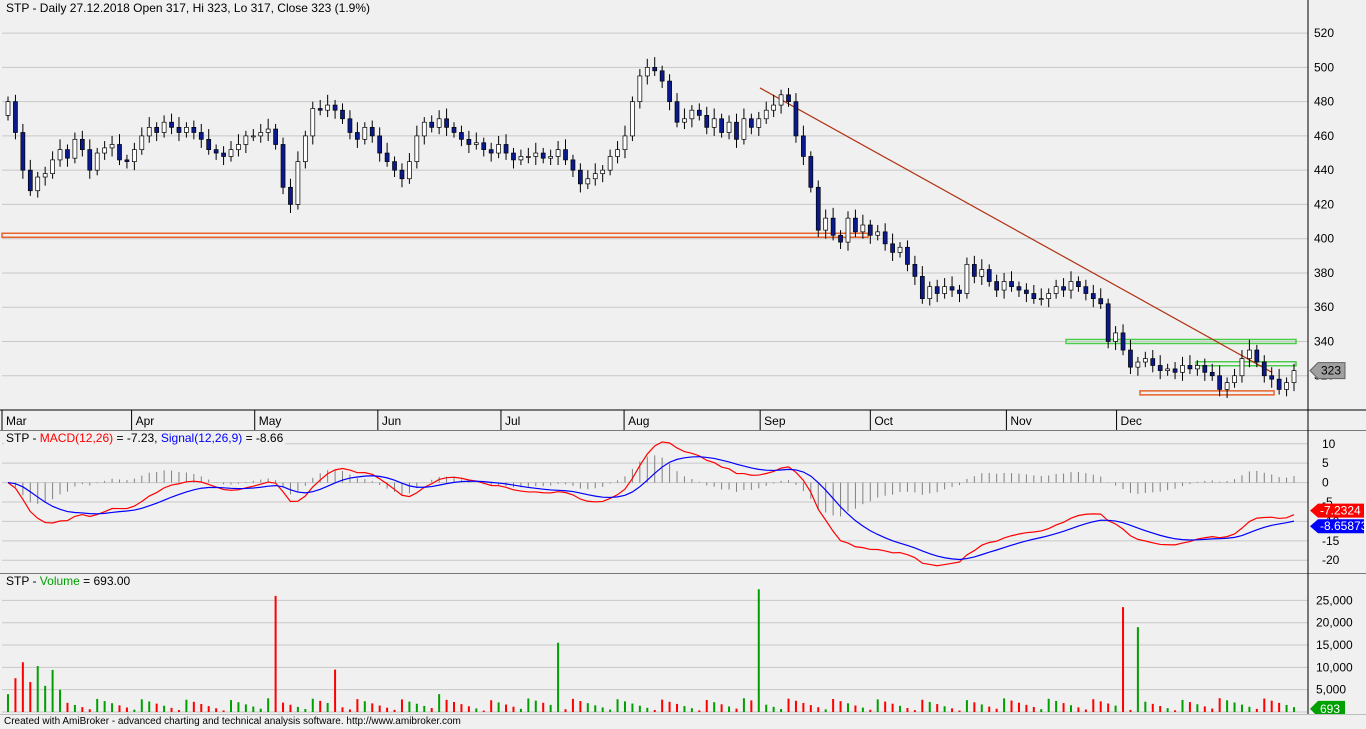 This screenshot has width=1366, height=729. Describe the element at coordinates (1334, 623) in the screenshot. I see `volume-tick-label: 20,000` at that location.